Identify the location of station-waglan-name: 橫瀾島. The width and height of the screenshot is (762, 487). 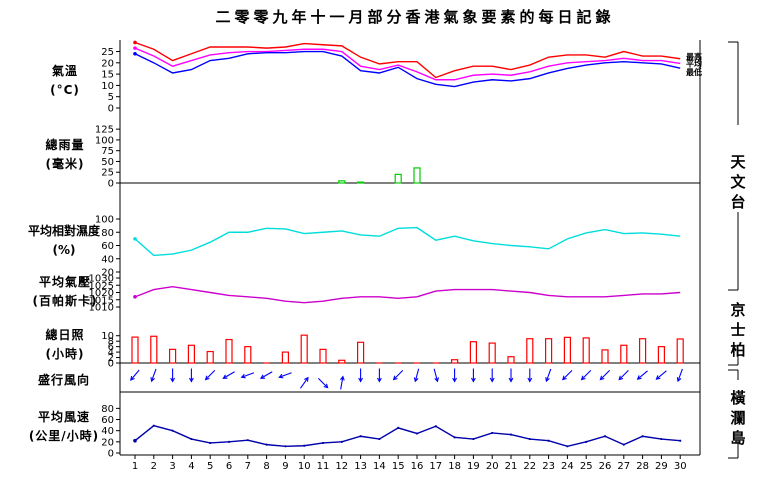
(738, 418).